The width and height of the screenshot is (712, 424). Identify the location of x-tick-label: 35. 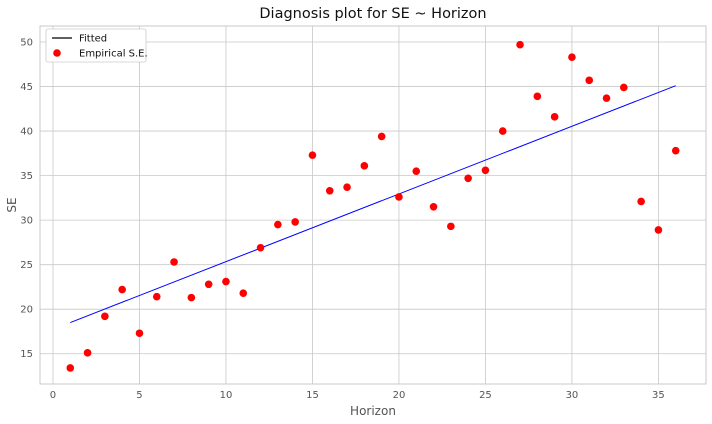
(658, 395).